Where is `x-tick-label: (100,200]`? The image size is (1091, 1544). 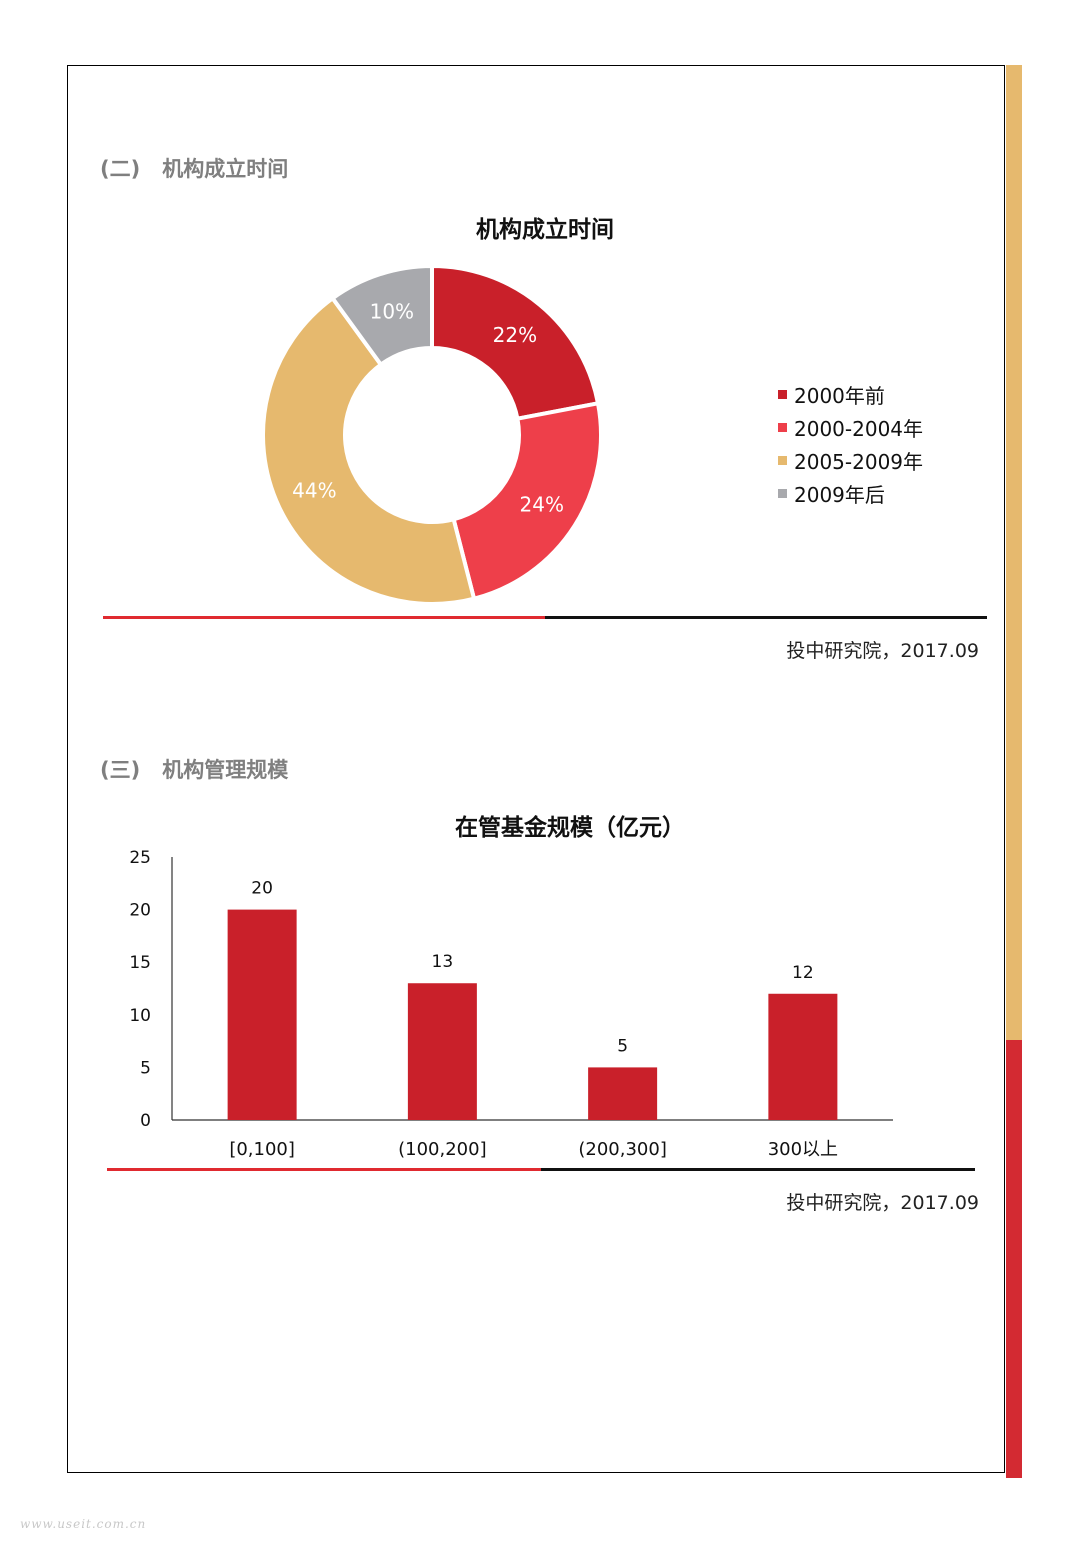
x-tick-label: (100,200] is located at coordinates (442, 1149).